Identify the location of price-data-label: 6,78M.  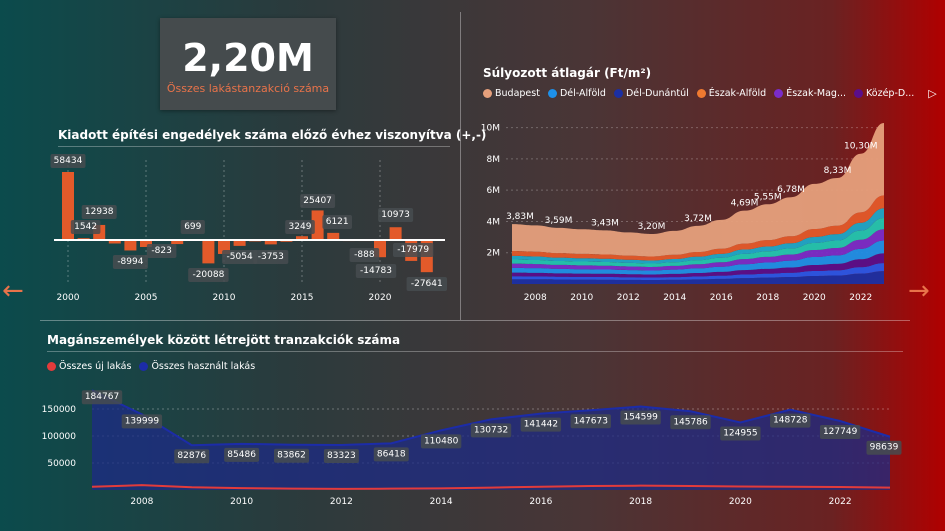
(791, 190).